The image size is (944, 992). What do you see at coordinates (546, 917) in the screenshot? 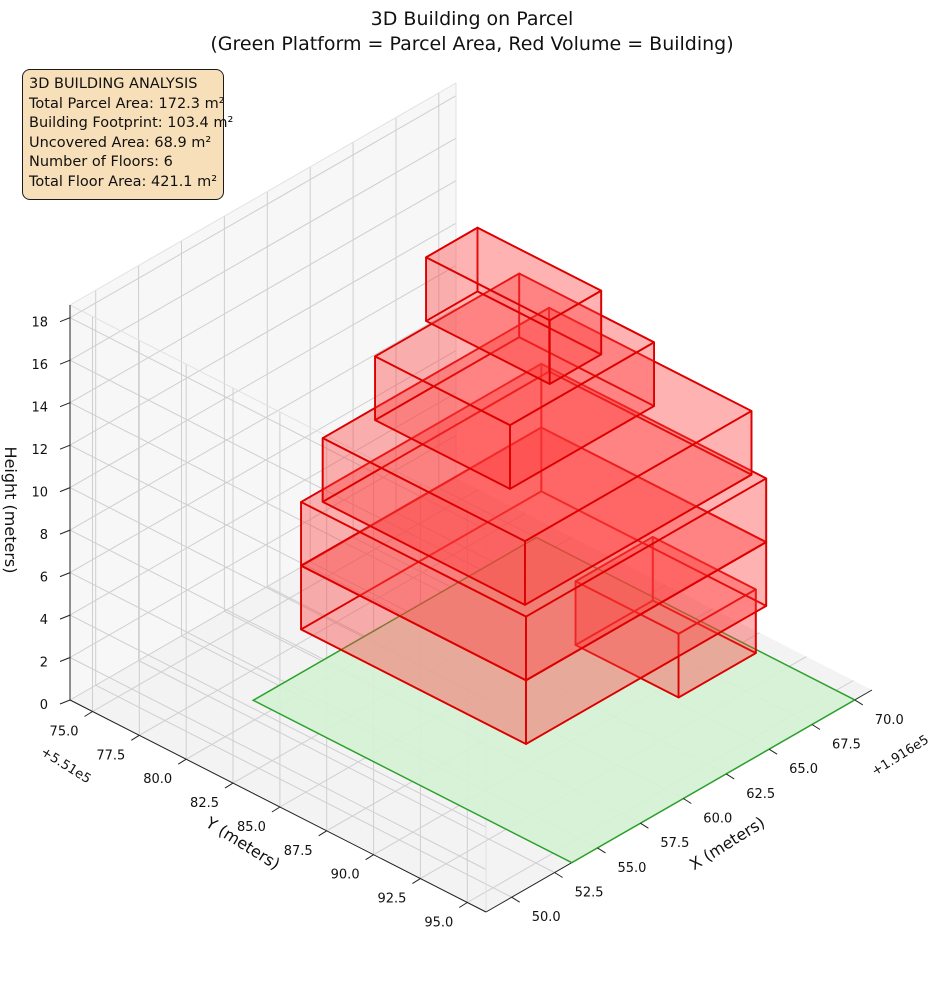
I see `x-tick-label: 50.0` at bounding box center [546, 917].